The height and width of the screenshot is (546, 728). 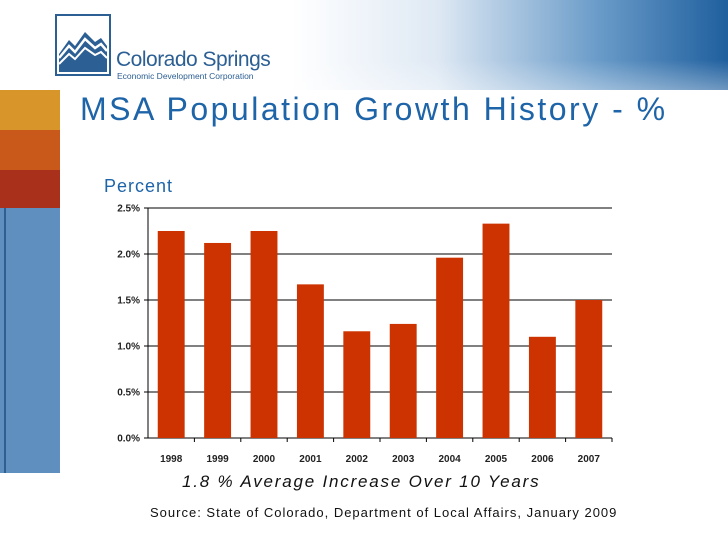 I want to click on logo-subtitle: Economic Development Corporation, so click(x=185, y=76).